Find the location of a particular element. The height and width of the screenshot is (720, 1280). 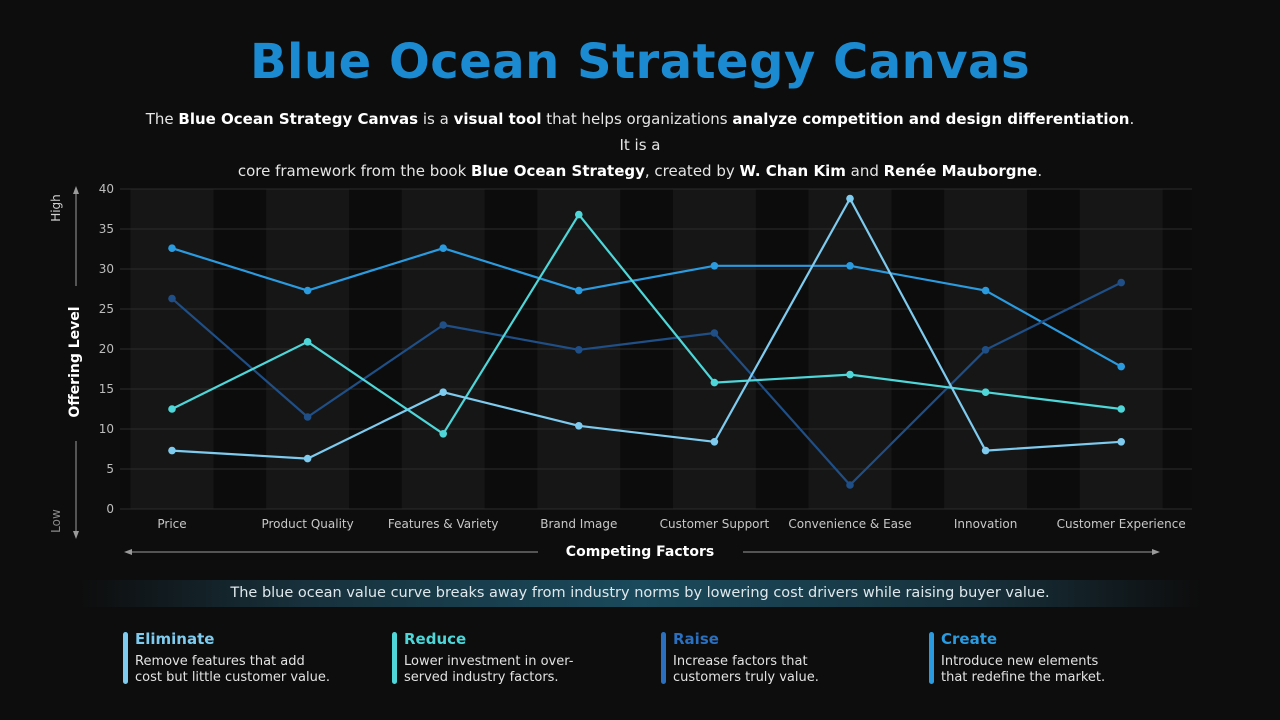

page-title: Blue Ocean Strategy Canvas is located at coordinates (640, 62).